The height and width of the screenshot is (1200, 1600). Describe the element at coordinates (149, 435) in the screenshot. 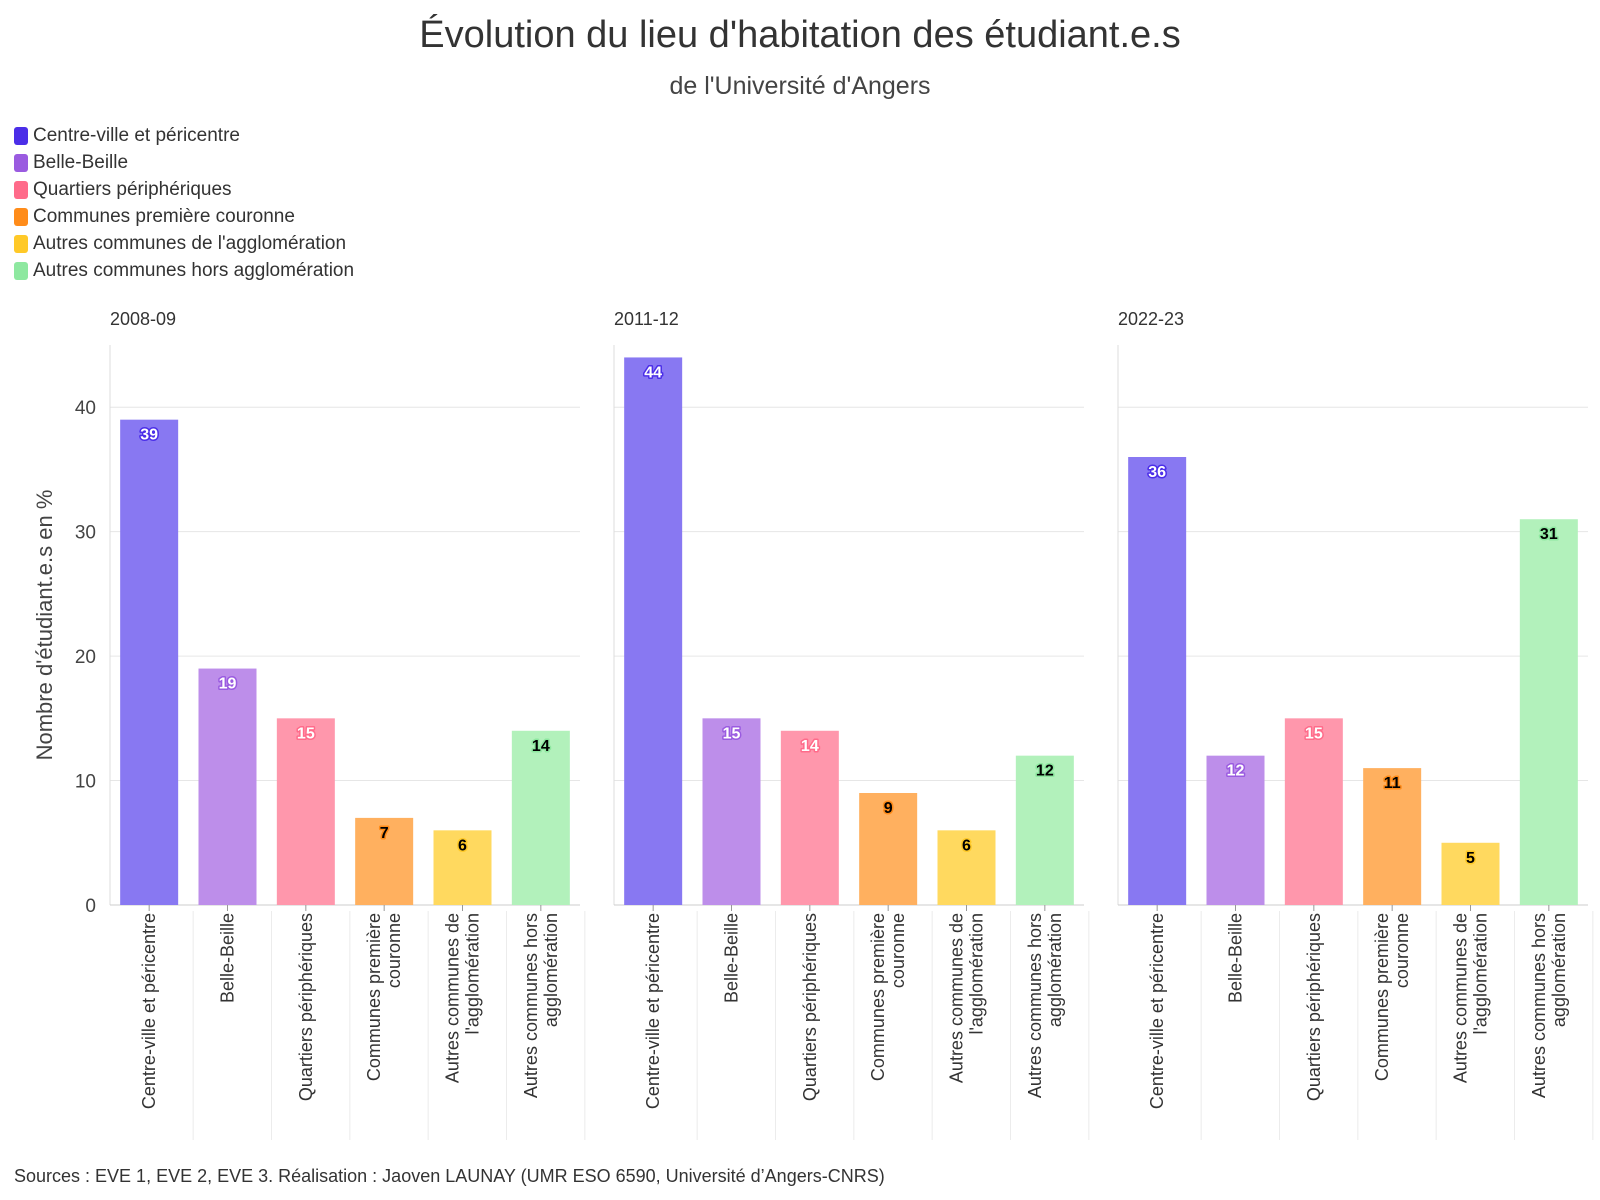

I see `bar-value-label: 39` at that location.